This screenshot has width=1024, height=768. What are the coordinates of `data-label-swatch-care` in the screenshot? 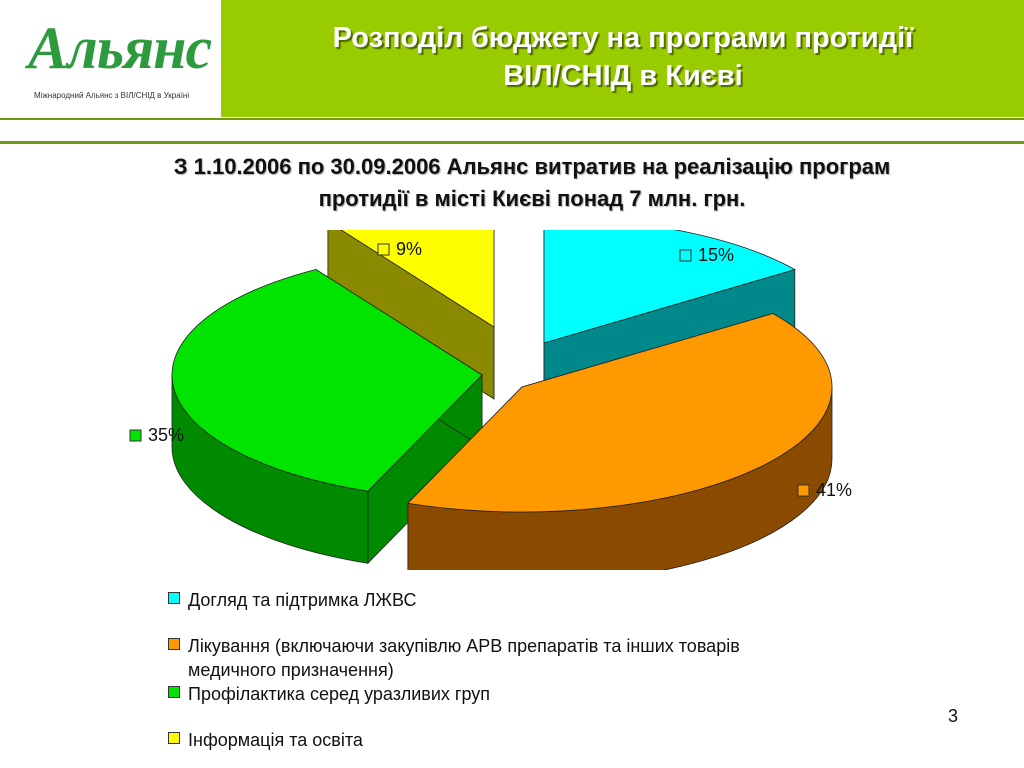 It's located at (685, 255).